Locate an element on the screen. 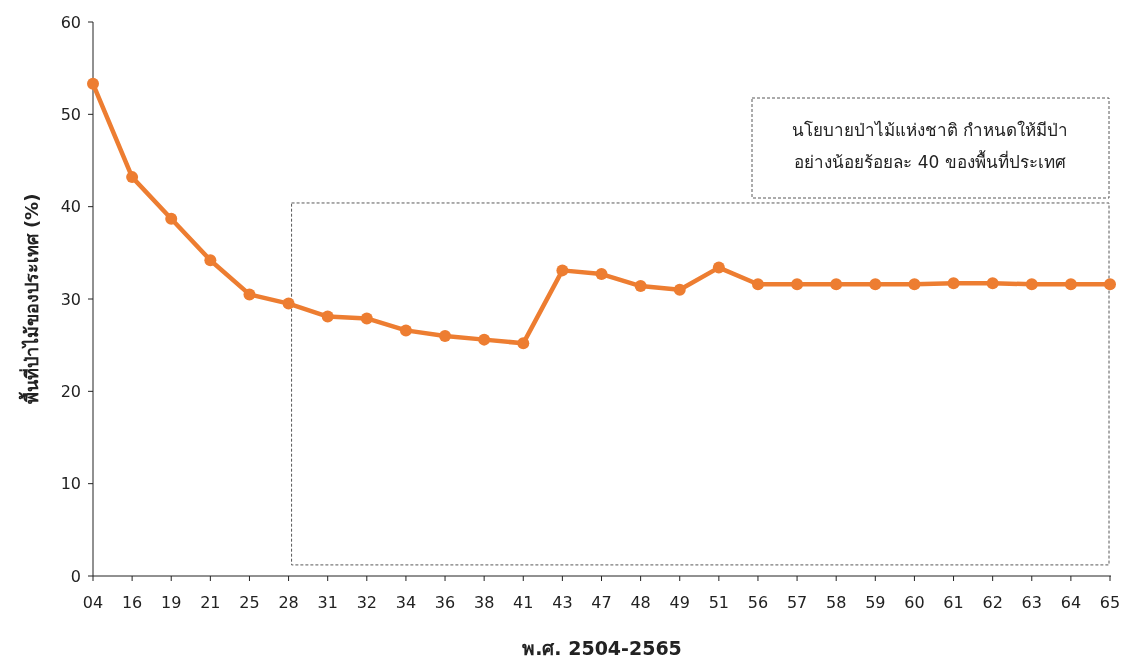 This screenshot has width=1121, height=661. x-tick-label: 56 is located at coordinates (758, 602).